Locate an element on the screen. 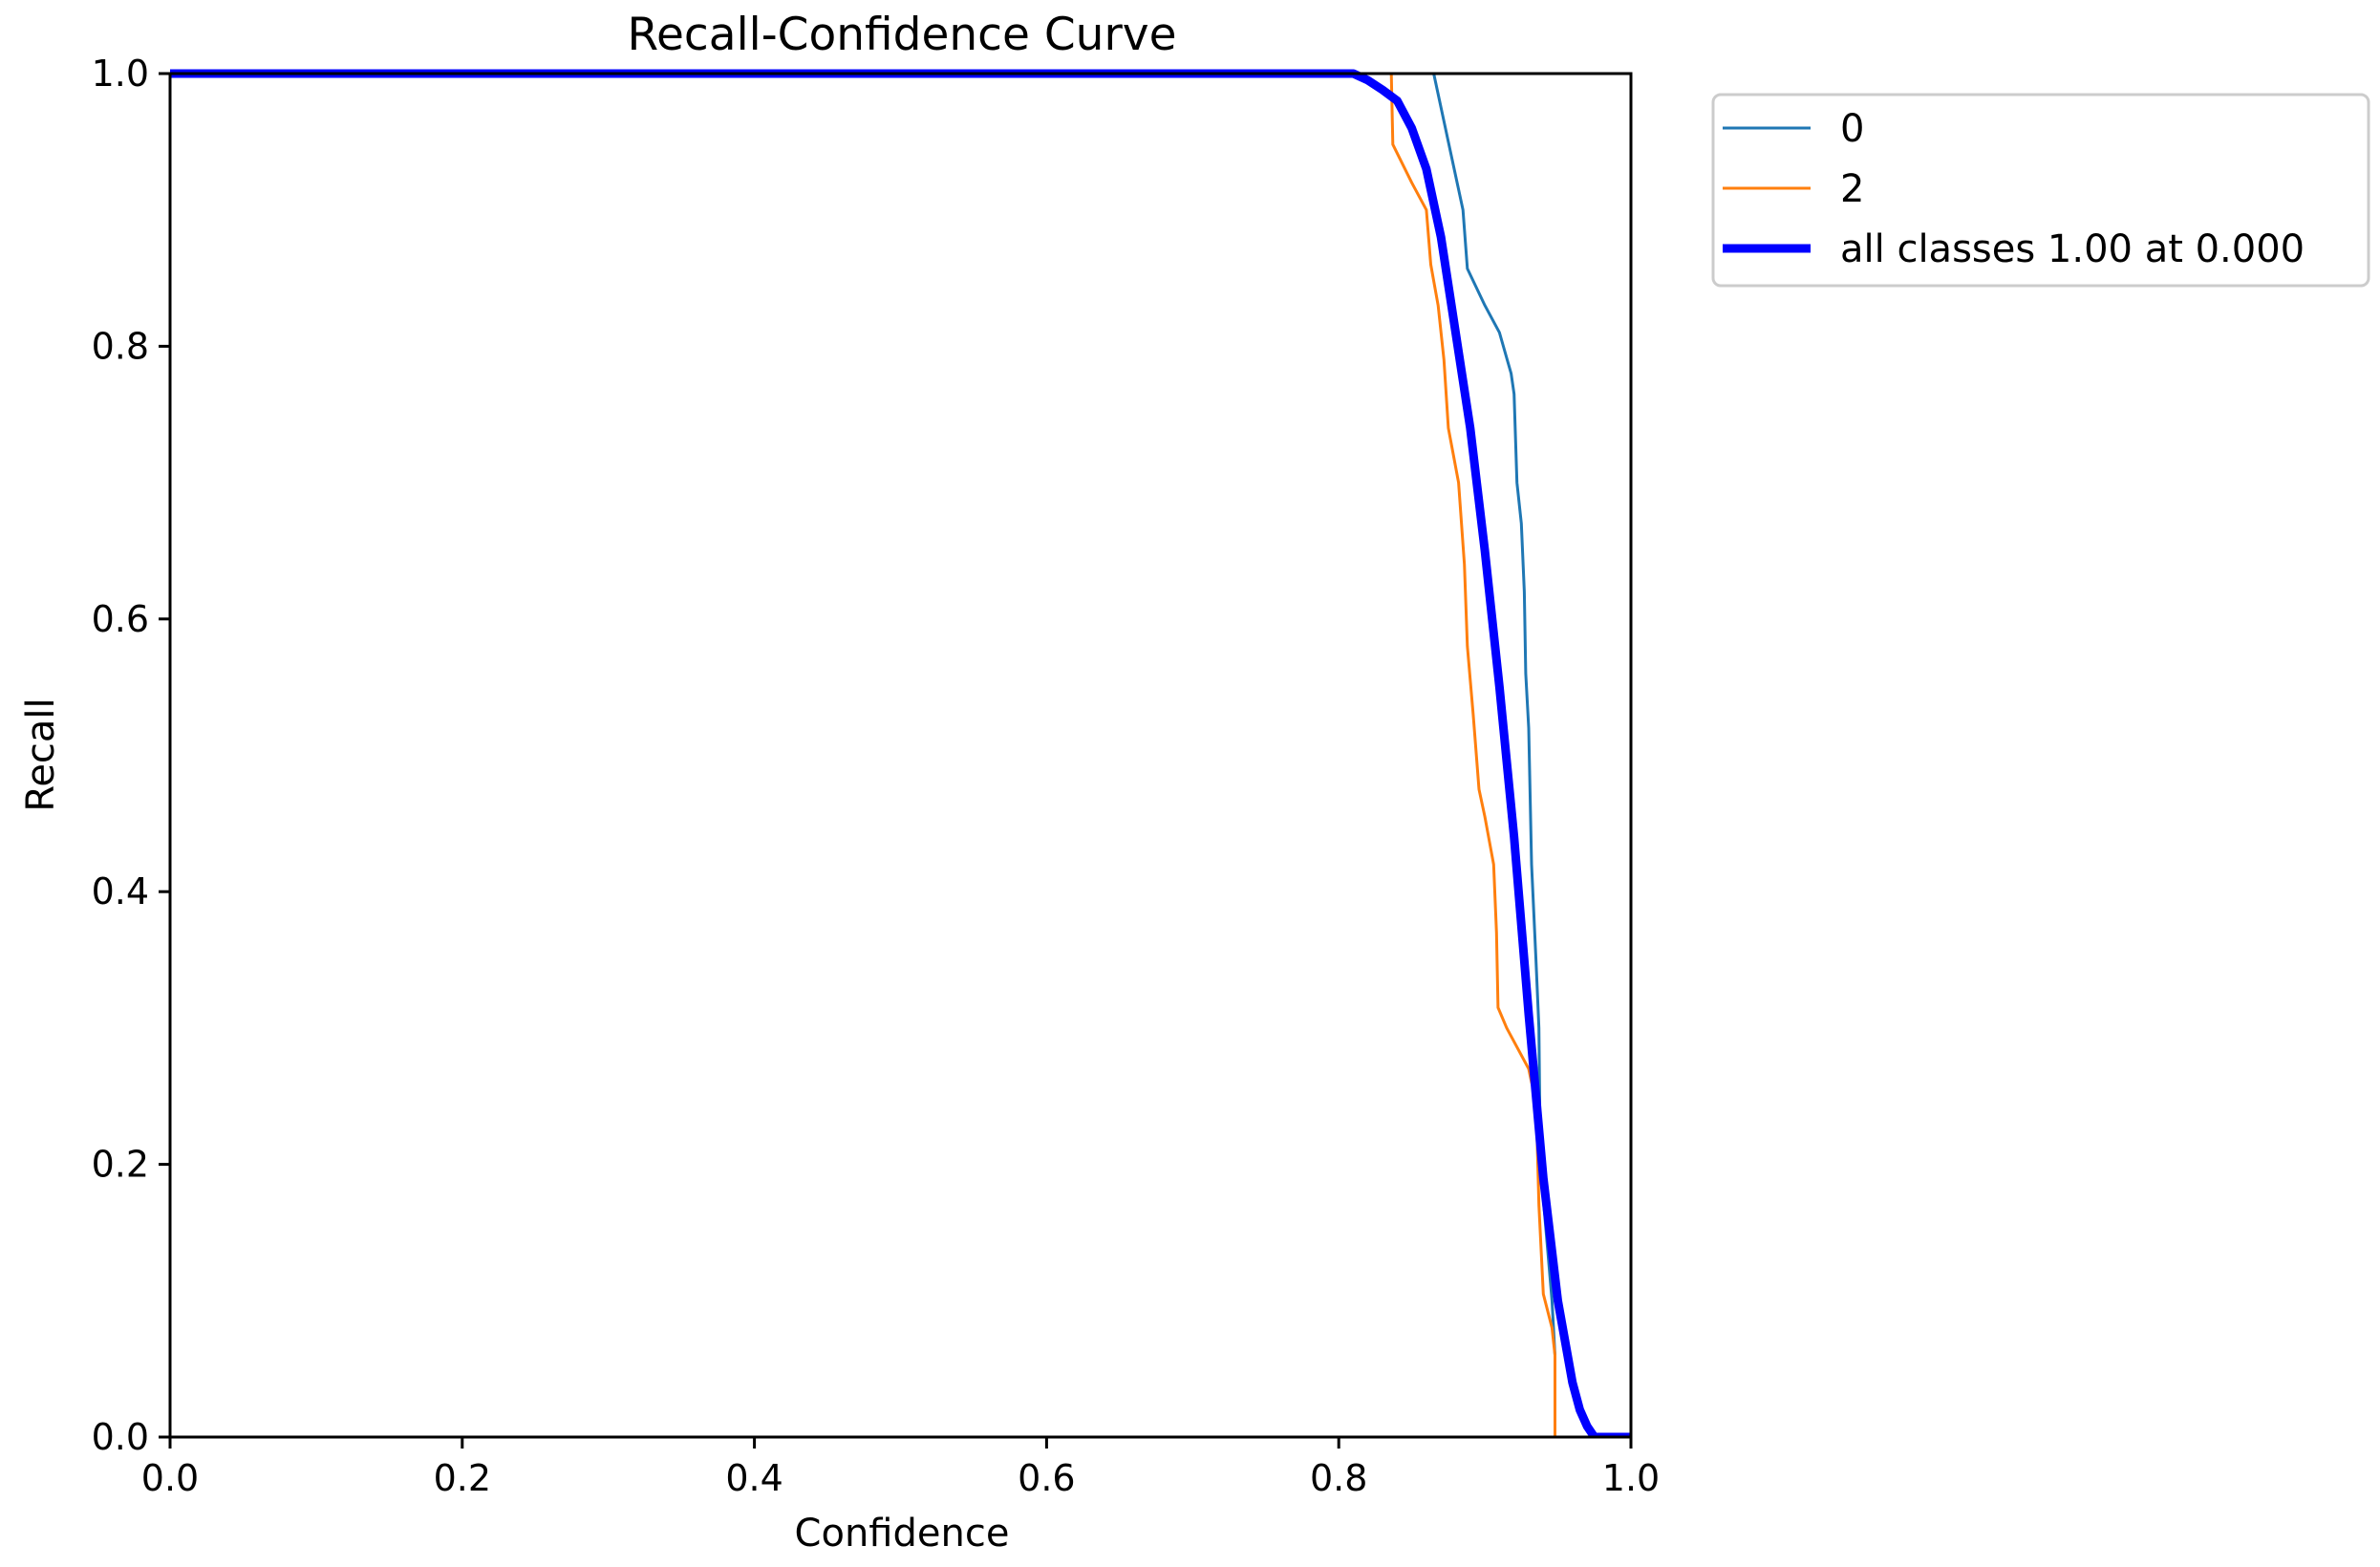 The width and height of the screenshot is (2380, 1567). x-tick-label: 1.0 is located at coordinates (1631, 1478).